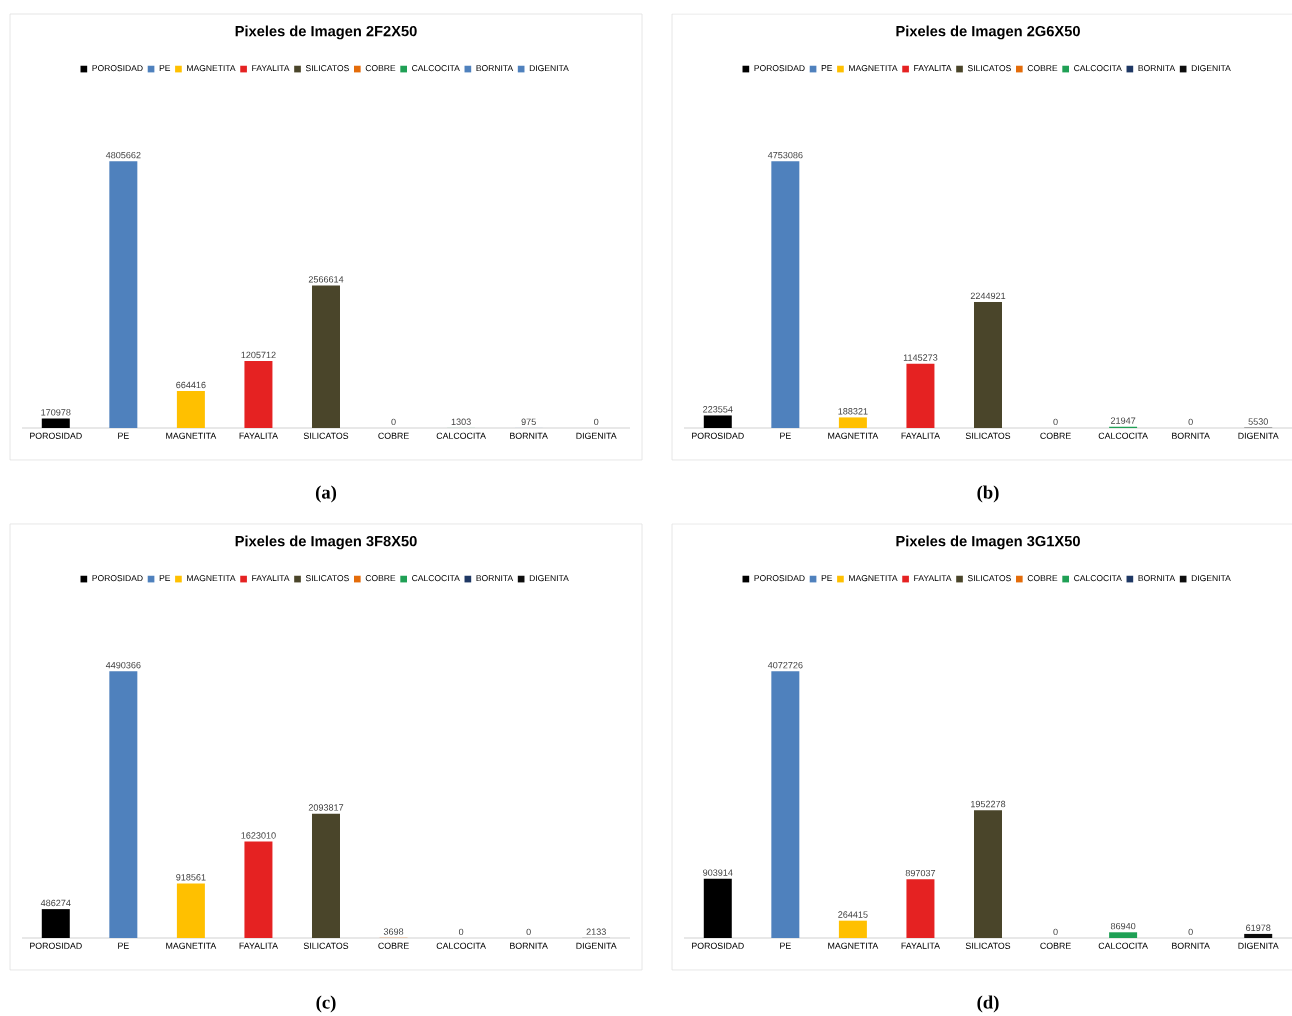 This screenshot has width=1292, height=1016. I want to click on data-label: 2093817, so click(326, 807).